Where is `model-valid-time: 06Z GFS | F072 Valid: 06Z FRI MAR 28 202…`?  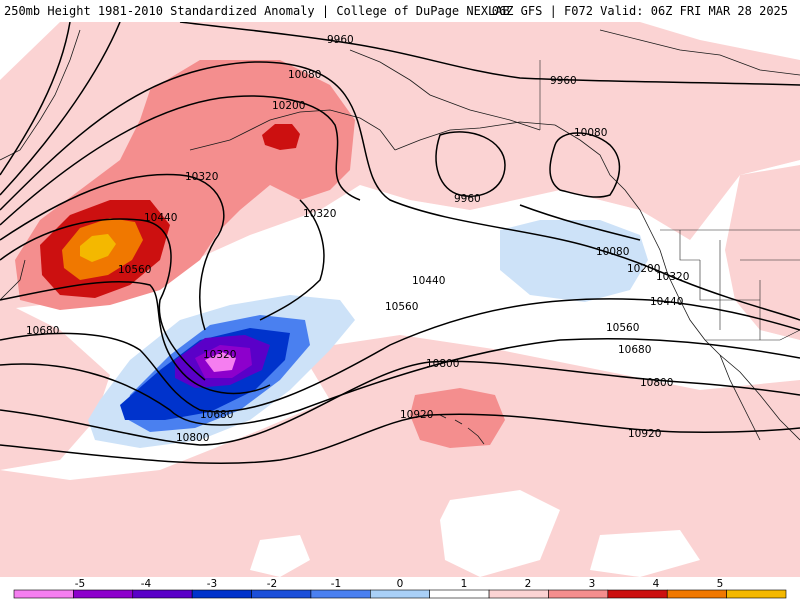 model-valid-time: 06Z GFS | F072 Valid: 06Z FRI MAR 28 202… is located at coordinates (639, 11).